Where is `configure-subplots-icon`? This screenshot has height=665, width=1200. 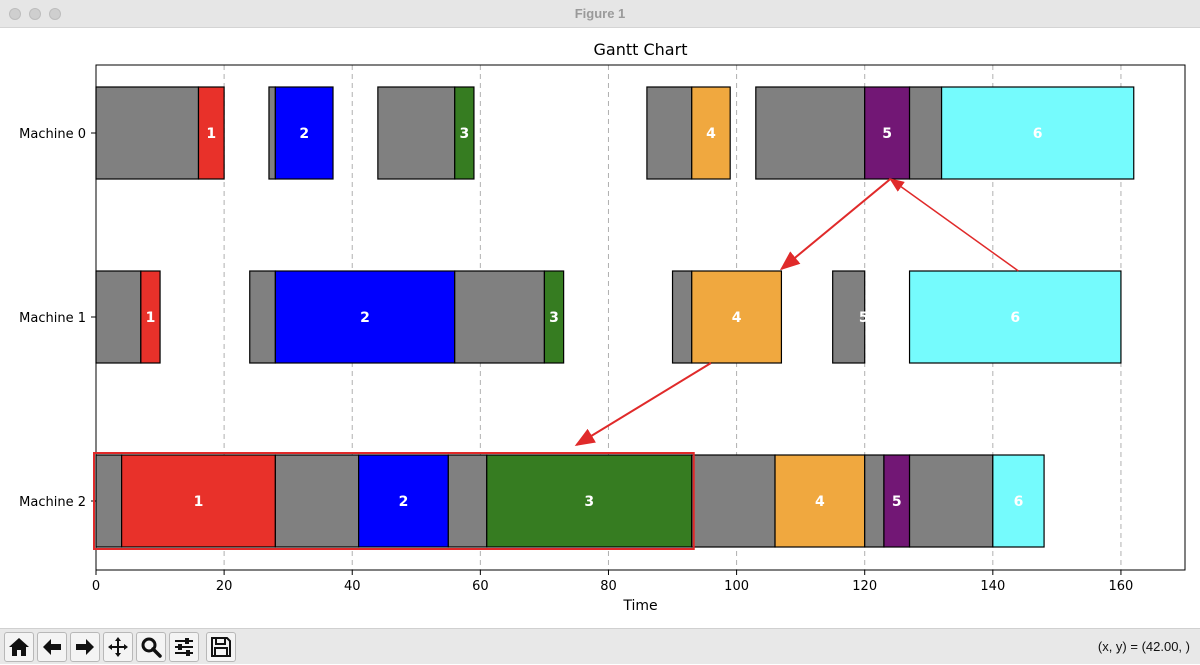 configure-subplots-icon is located at coordinates (184, 647).